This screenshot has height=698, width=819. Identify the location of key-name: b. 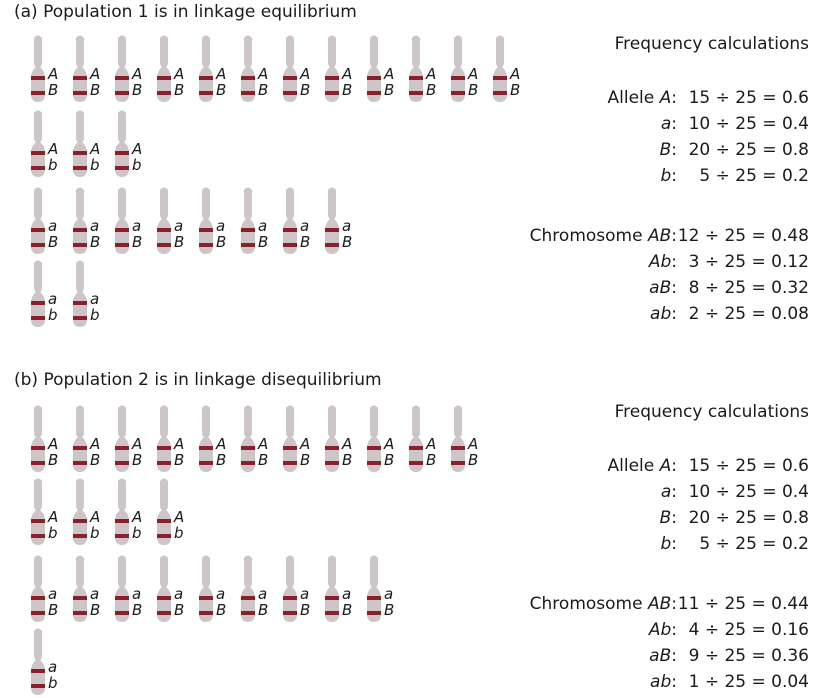
(666, 544).